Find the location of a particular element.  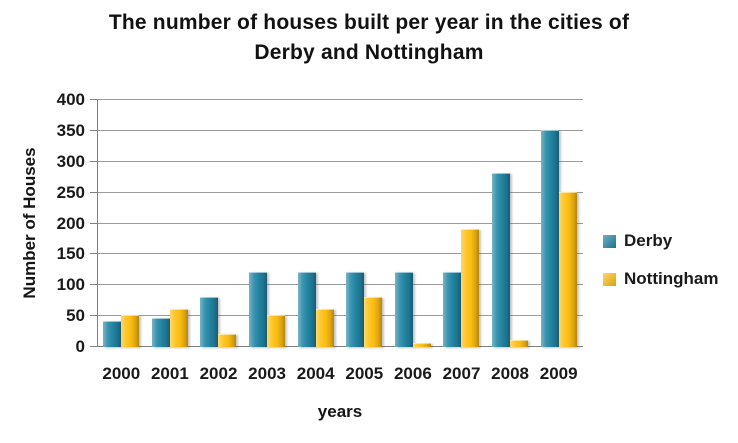

bar-nottingham-2007 is located at coordinates (470, 288).